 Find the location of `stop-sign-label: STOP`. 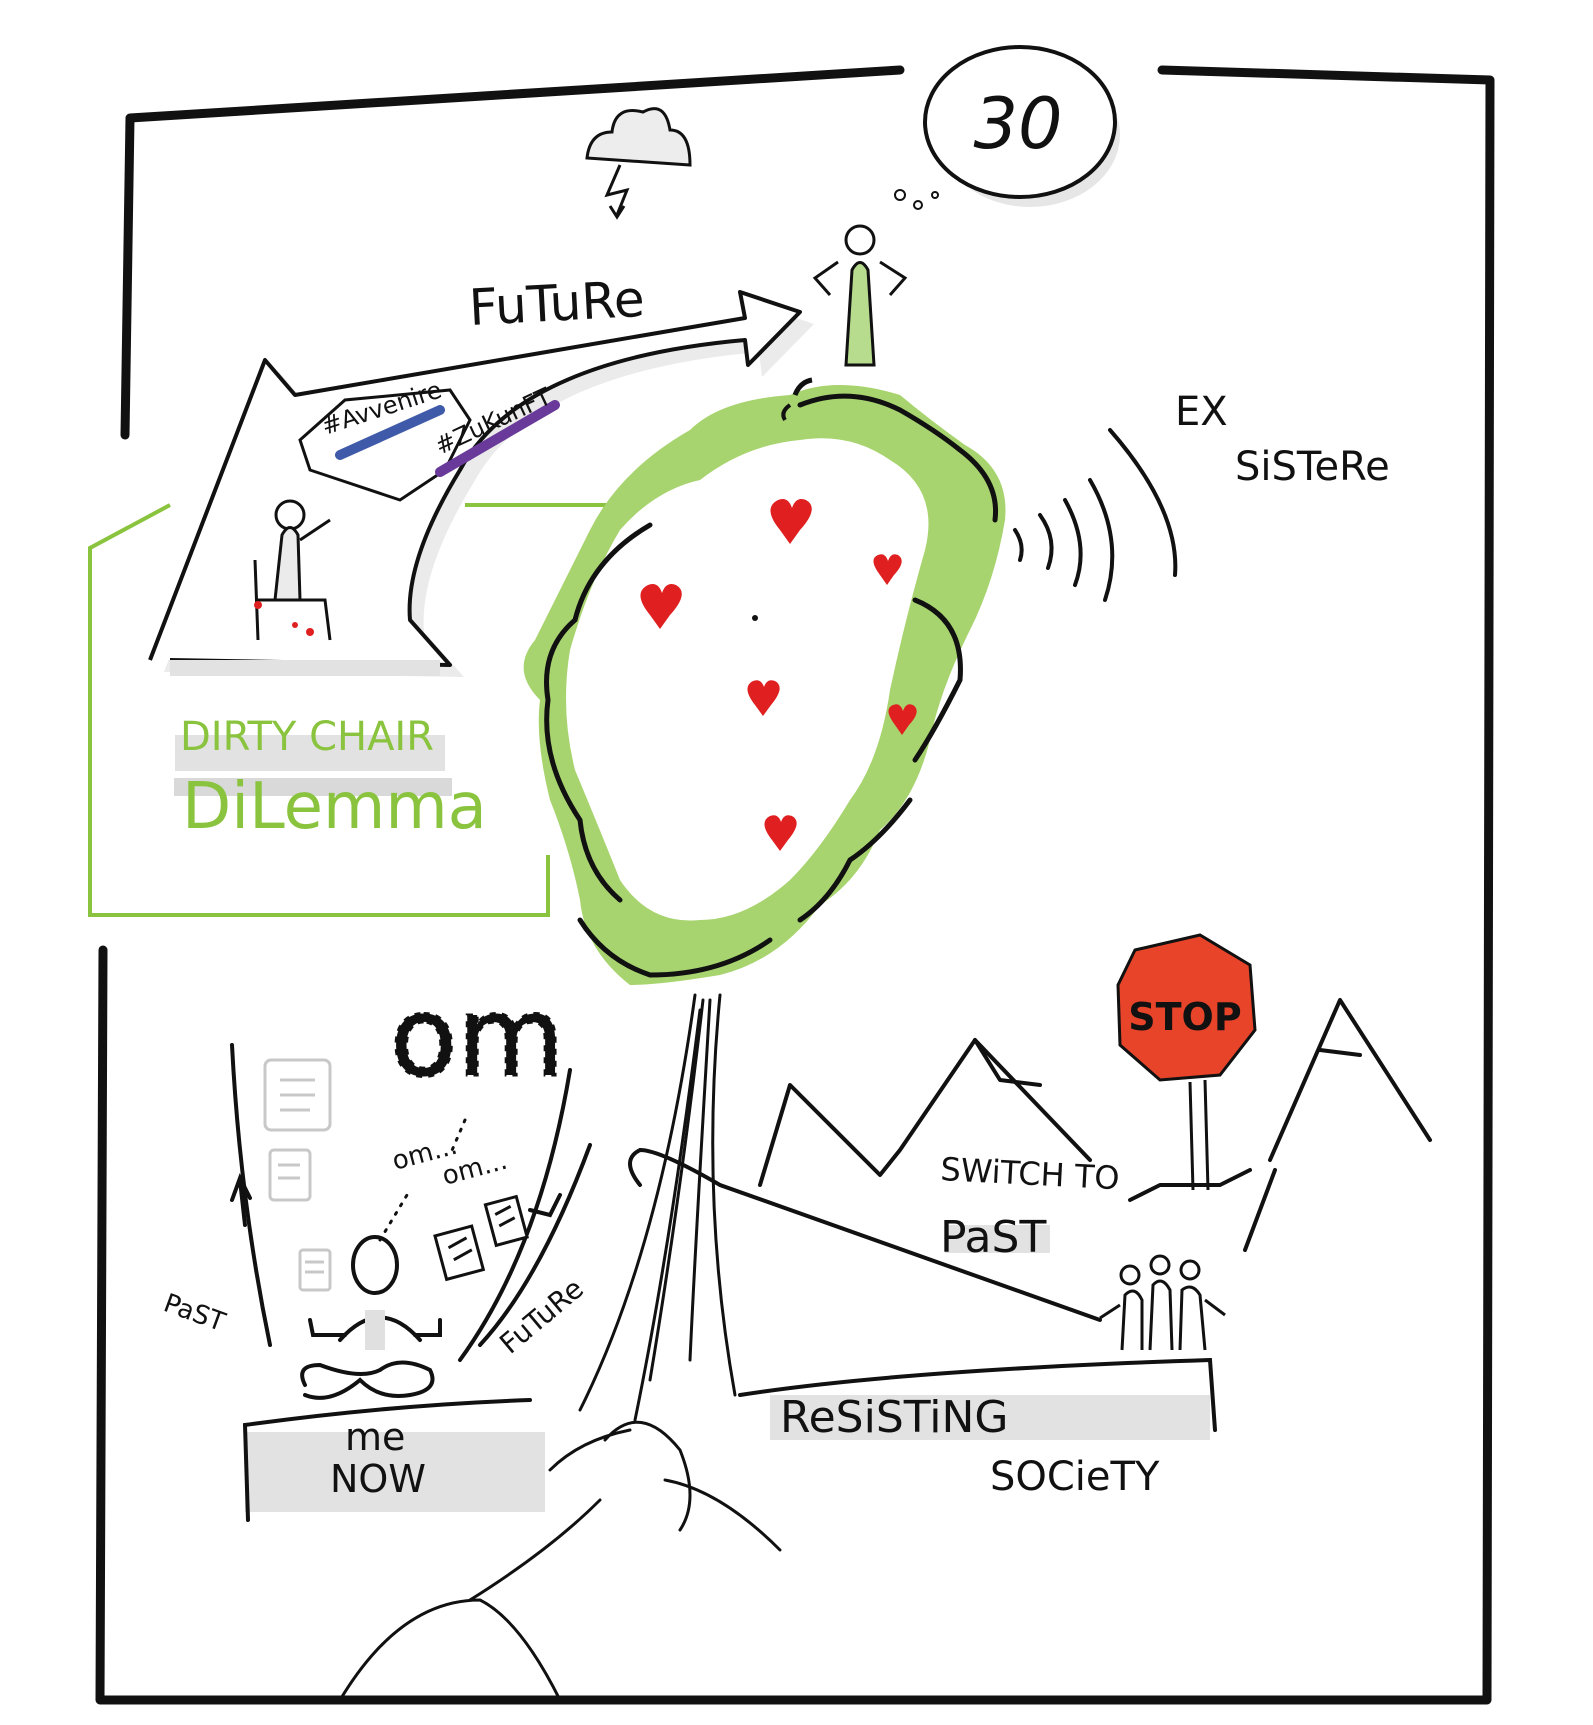

stop-sign-label: STOP is located at coordinates (1184, 1017).